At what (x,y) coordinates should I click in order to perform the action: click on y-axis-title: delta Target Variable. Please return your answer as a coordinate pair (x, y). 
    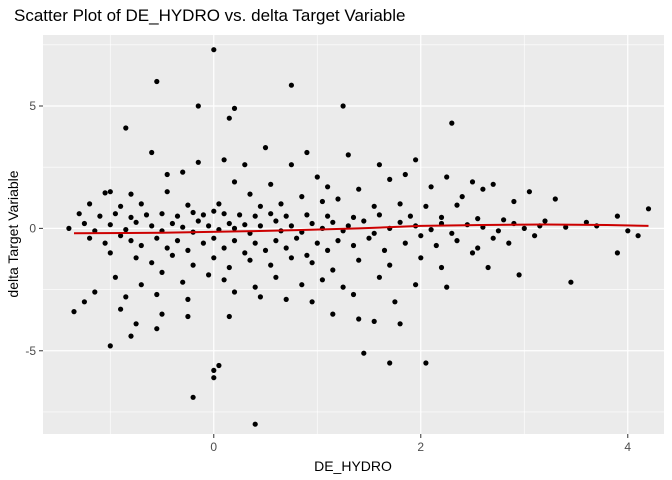
    Looking at the image, I should click on (13, 233).